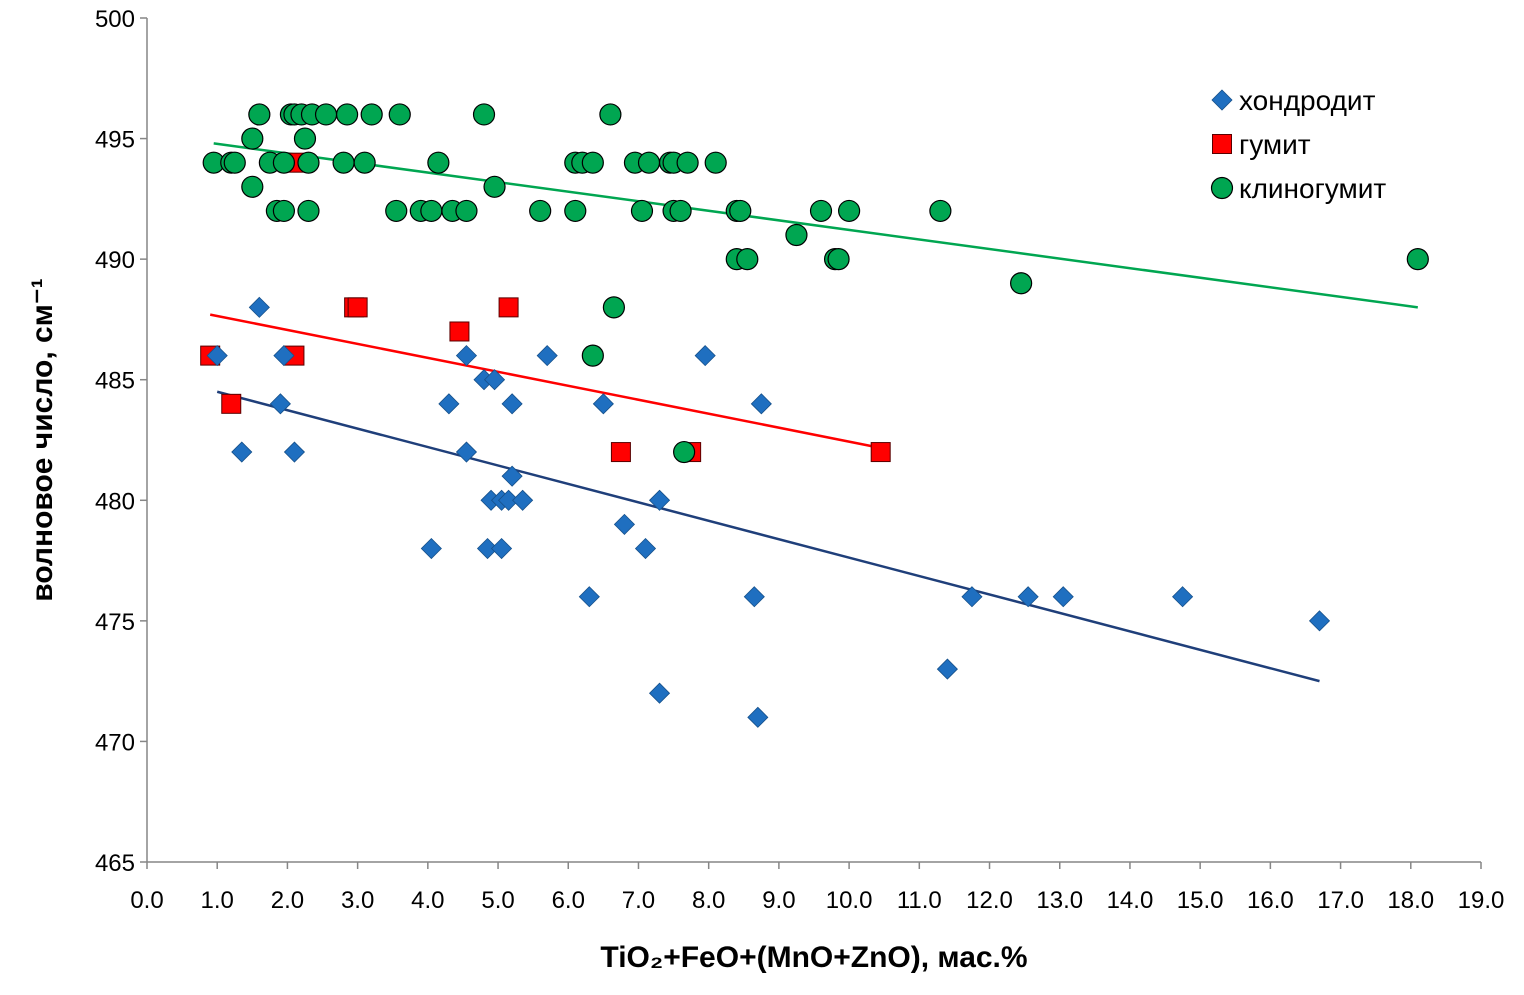 The width and height of the screenshot is (1524, 995). Describe the element at coordinates (115, 260) in the screenshot. I see `y-tick-label: 490` at that location.